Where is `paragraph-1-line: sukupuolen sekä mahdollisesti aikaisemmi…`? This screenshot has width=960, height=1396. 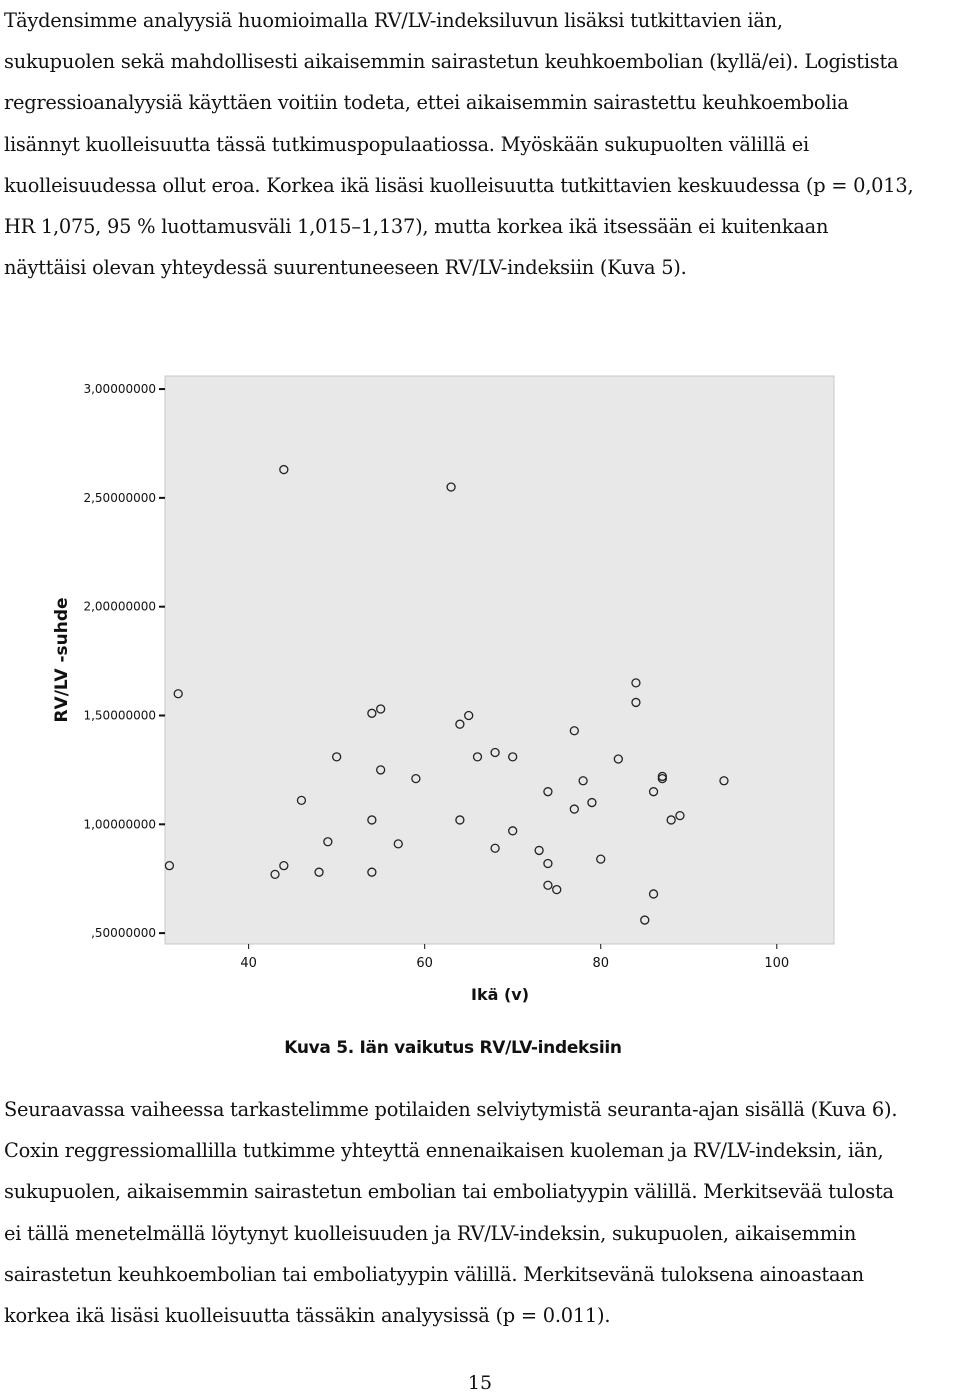
paragraph-1-line: sukupuolen sekä mahdollisesti aikaisemmi… is located at coordinates (451, 62).